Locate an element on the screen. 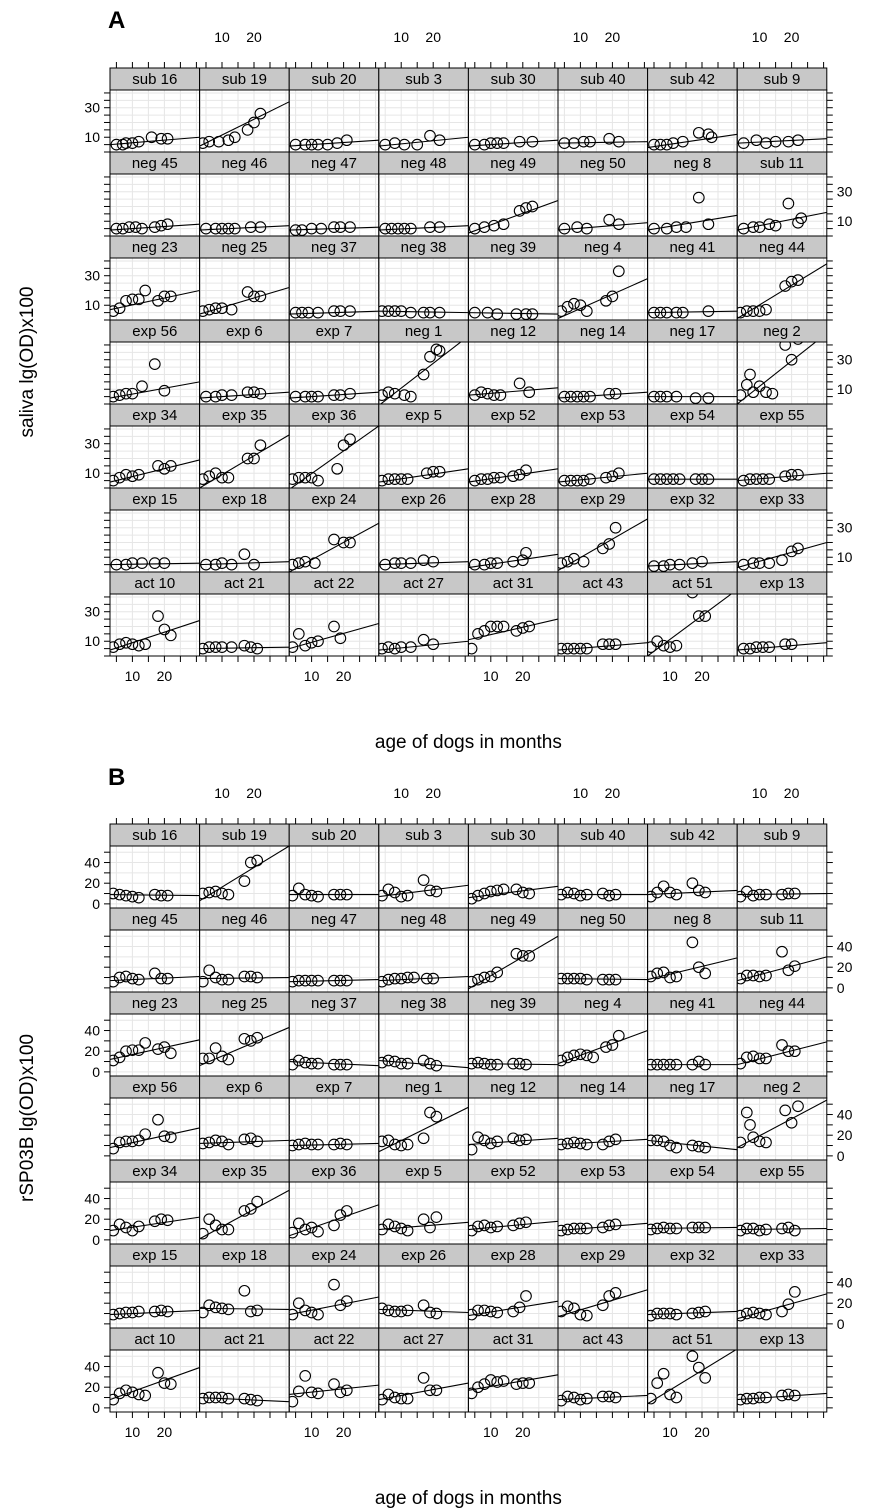 The image size is (875, 1509). facet-act-51: act 51 is located at coordinates (692, 1370).